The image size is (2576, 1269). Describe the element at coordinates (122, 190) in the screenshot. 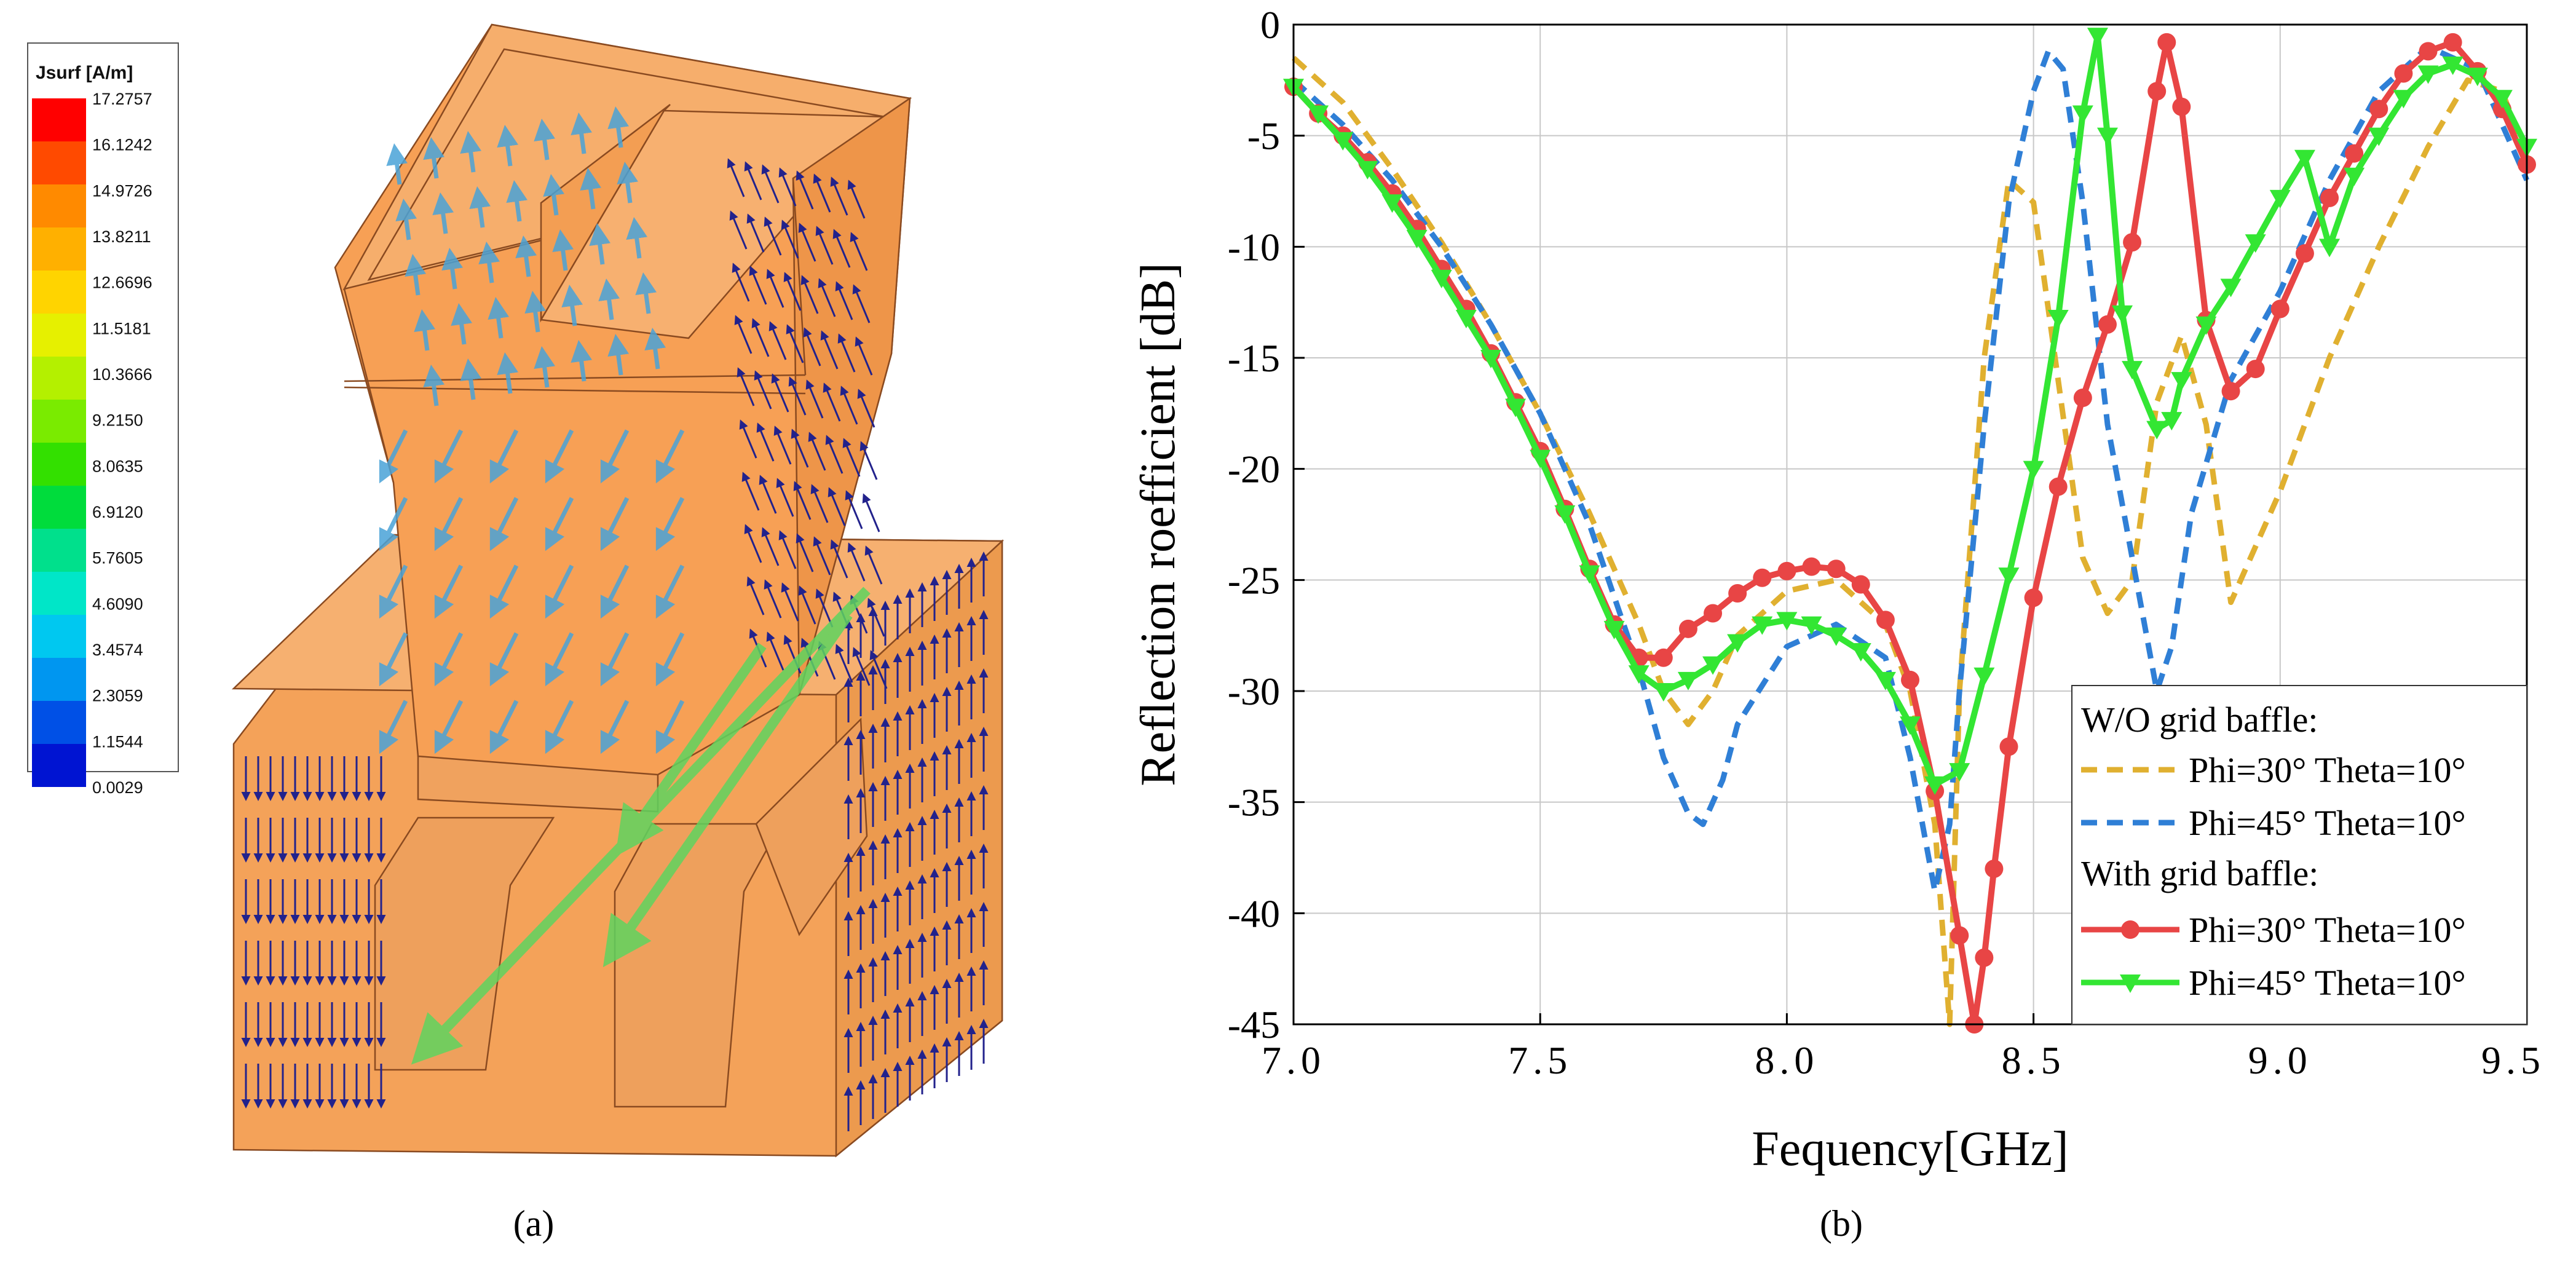

I see `colorbar-tick-label: 14.9726` at that location.